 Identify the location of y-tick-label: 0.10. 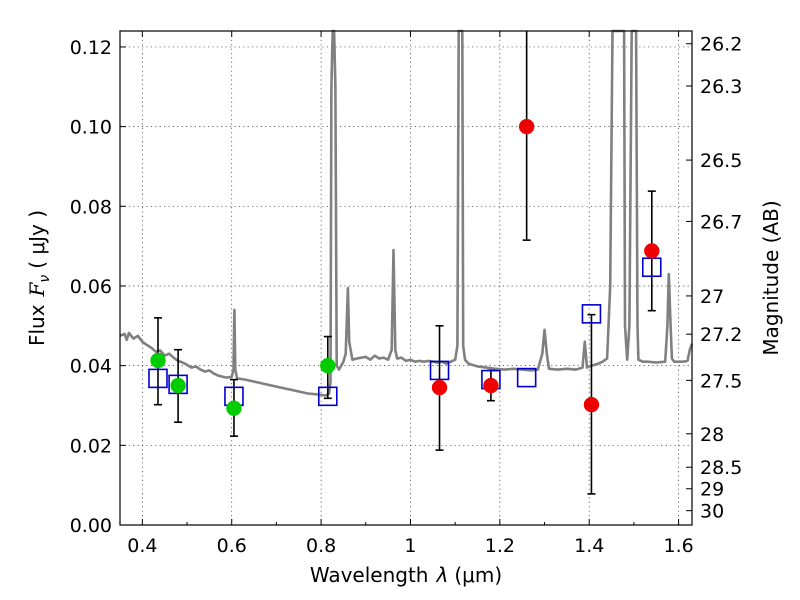
(91, 128).